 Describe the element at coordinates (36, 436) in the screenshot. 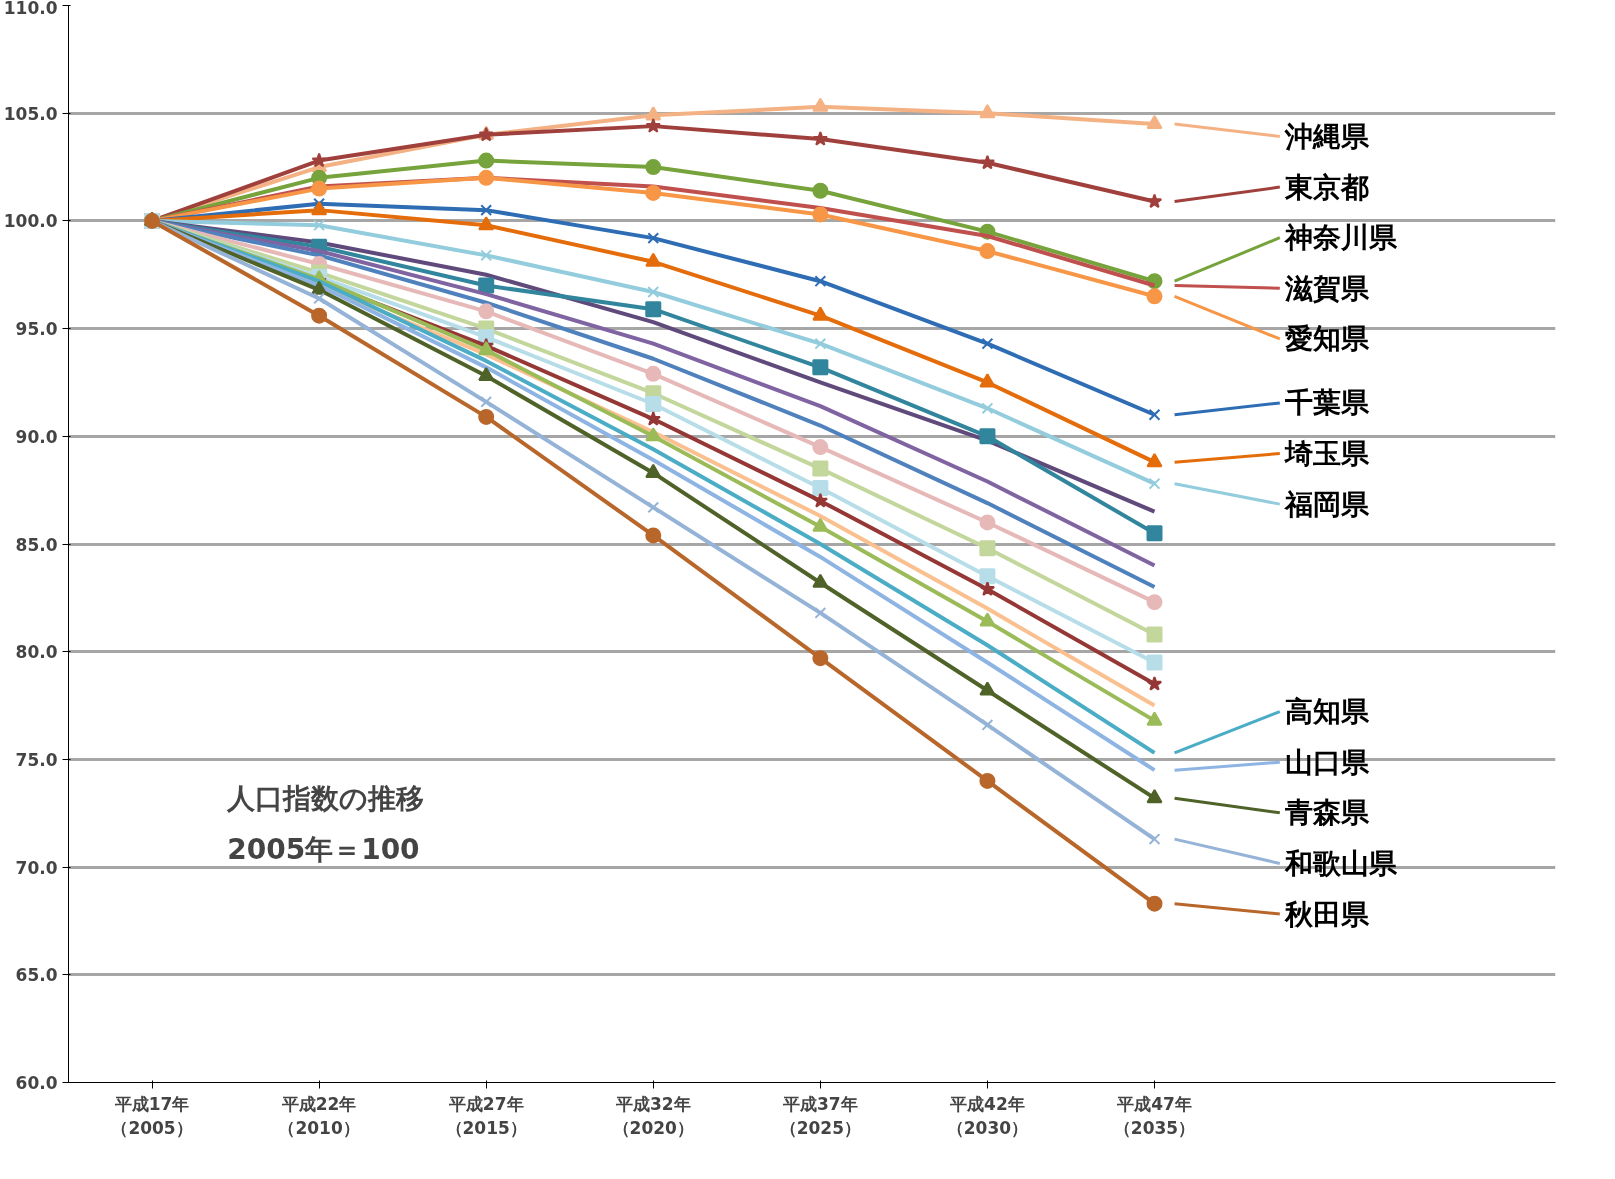

I see `y-tick-label: 90.0` at that location.